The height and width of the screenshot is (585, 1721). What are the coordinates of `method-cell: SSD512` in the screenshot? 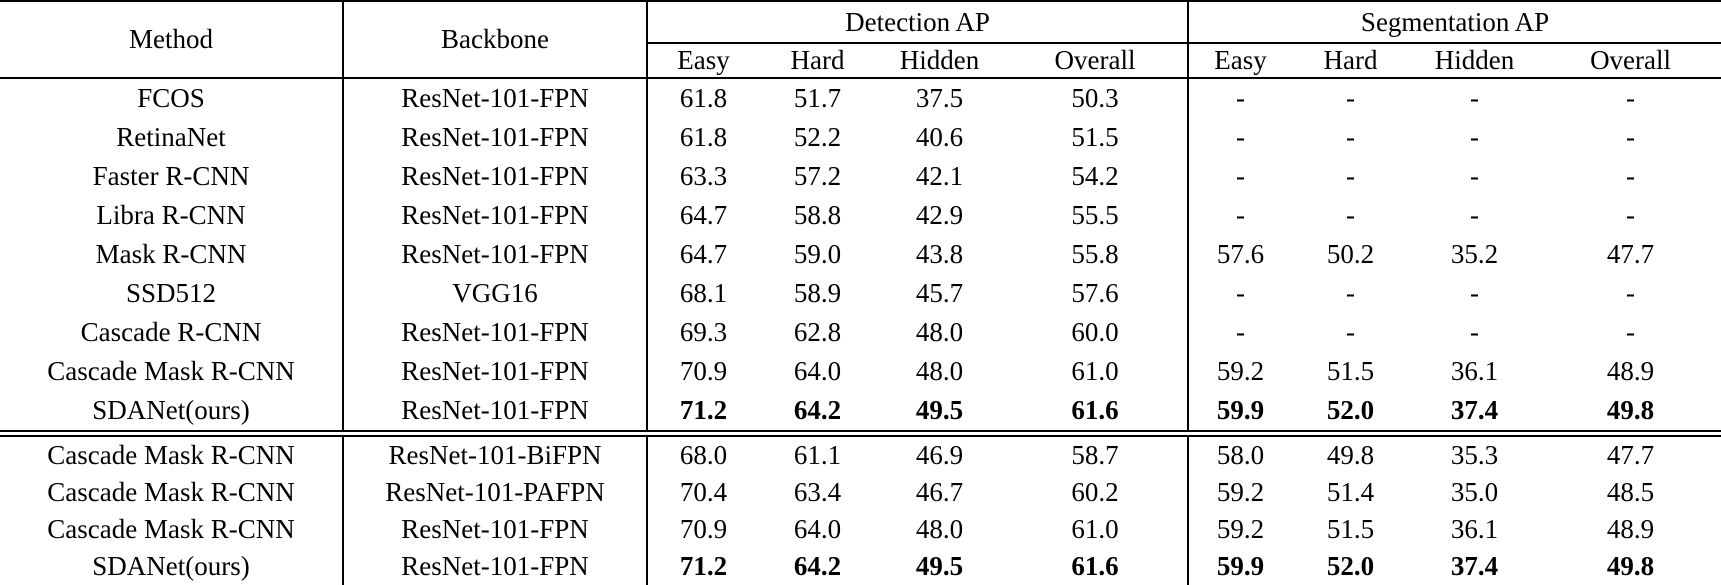 It's located at (171, 293).